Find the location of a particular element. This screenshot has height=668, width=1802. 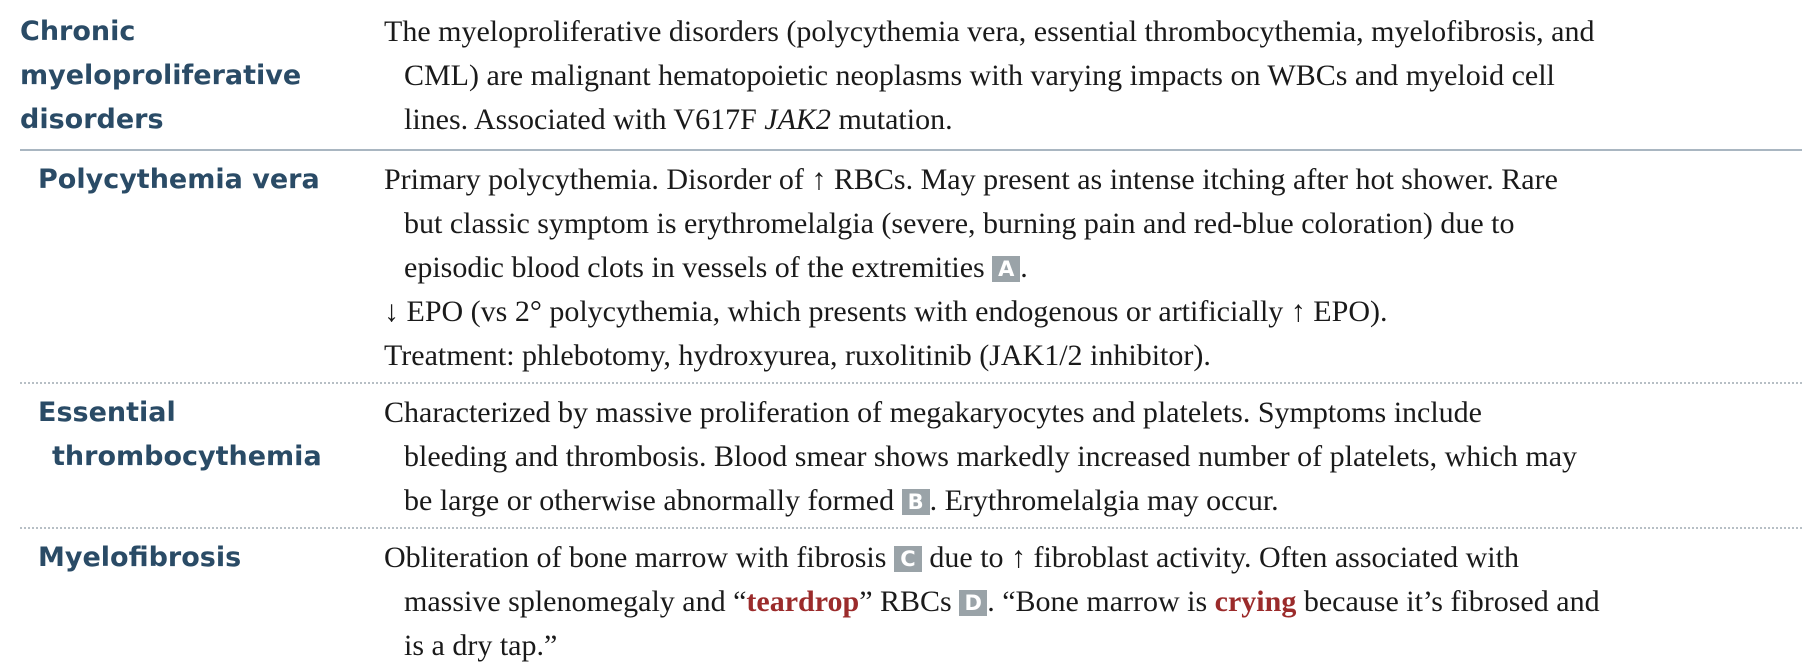

text-run: because it’s fibrosed and is located at coordinates (1448, 601).